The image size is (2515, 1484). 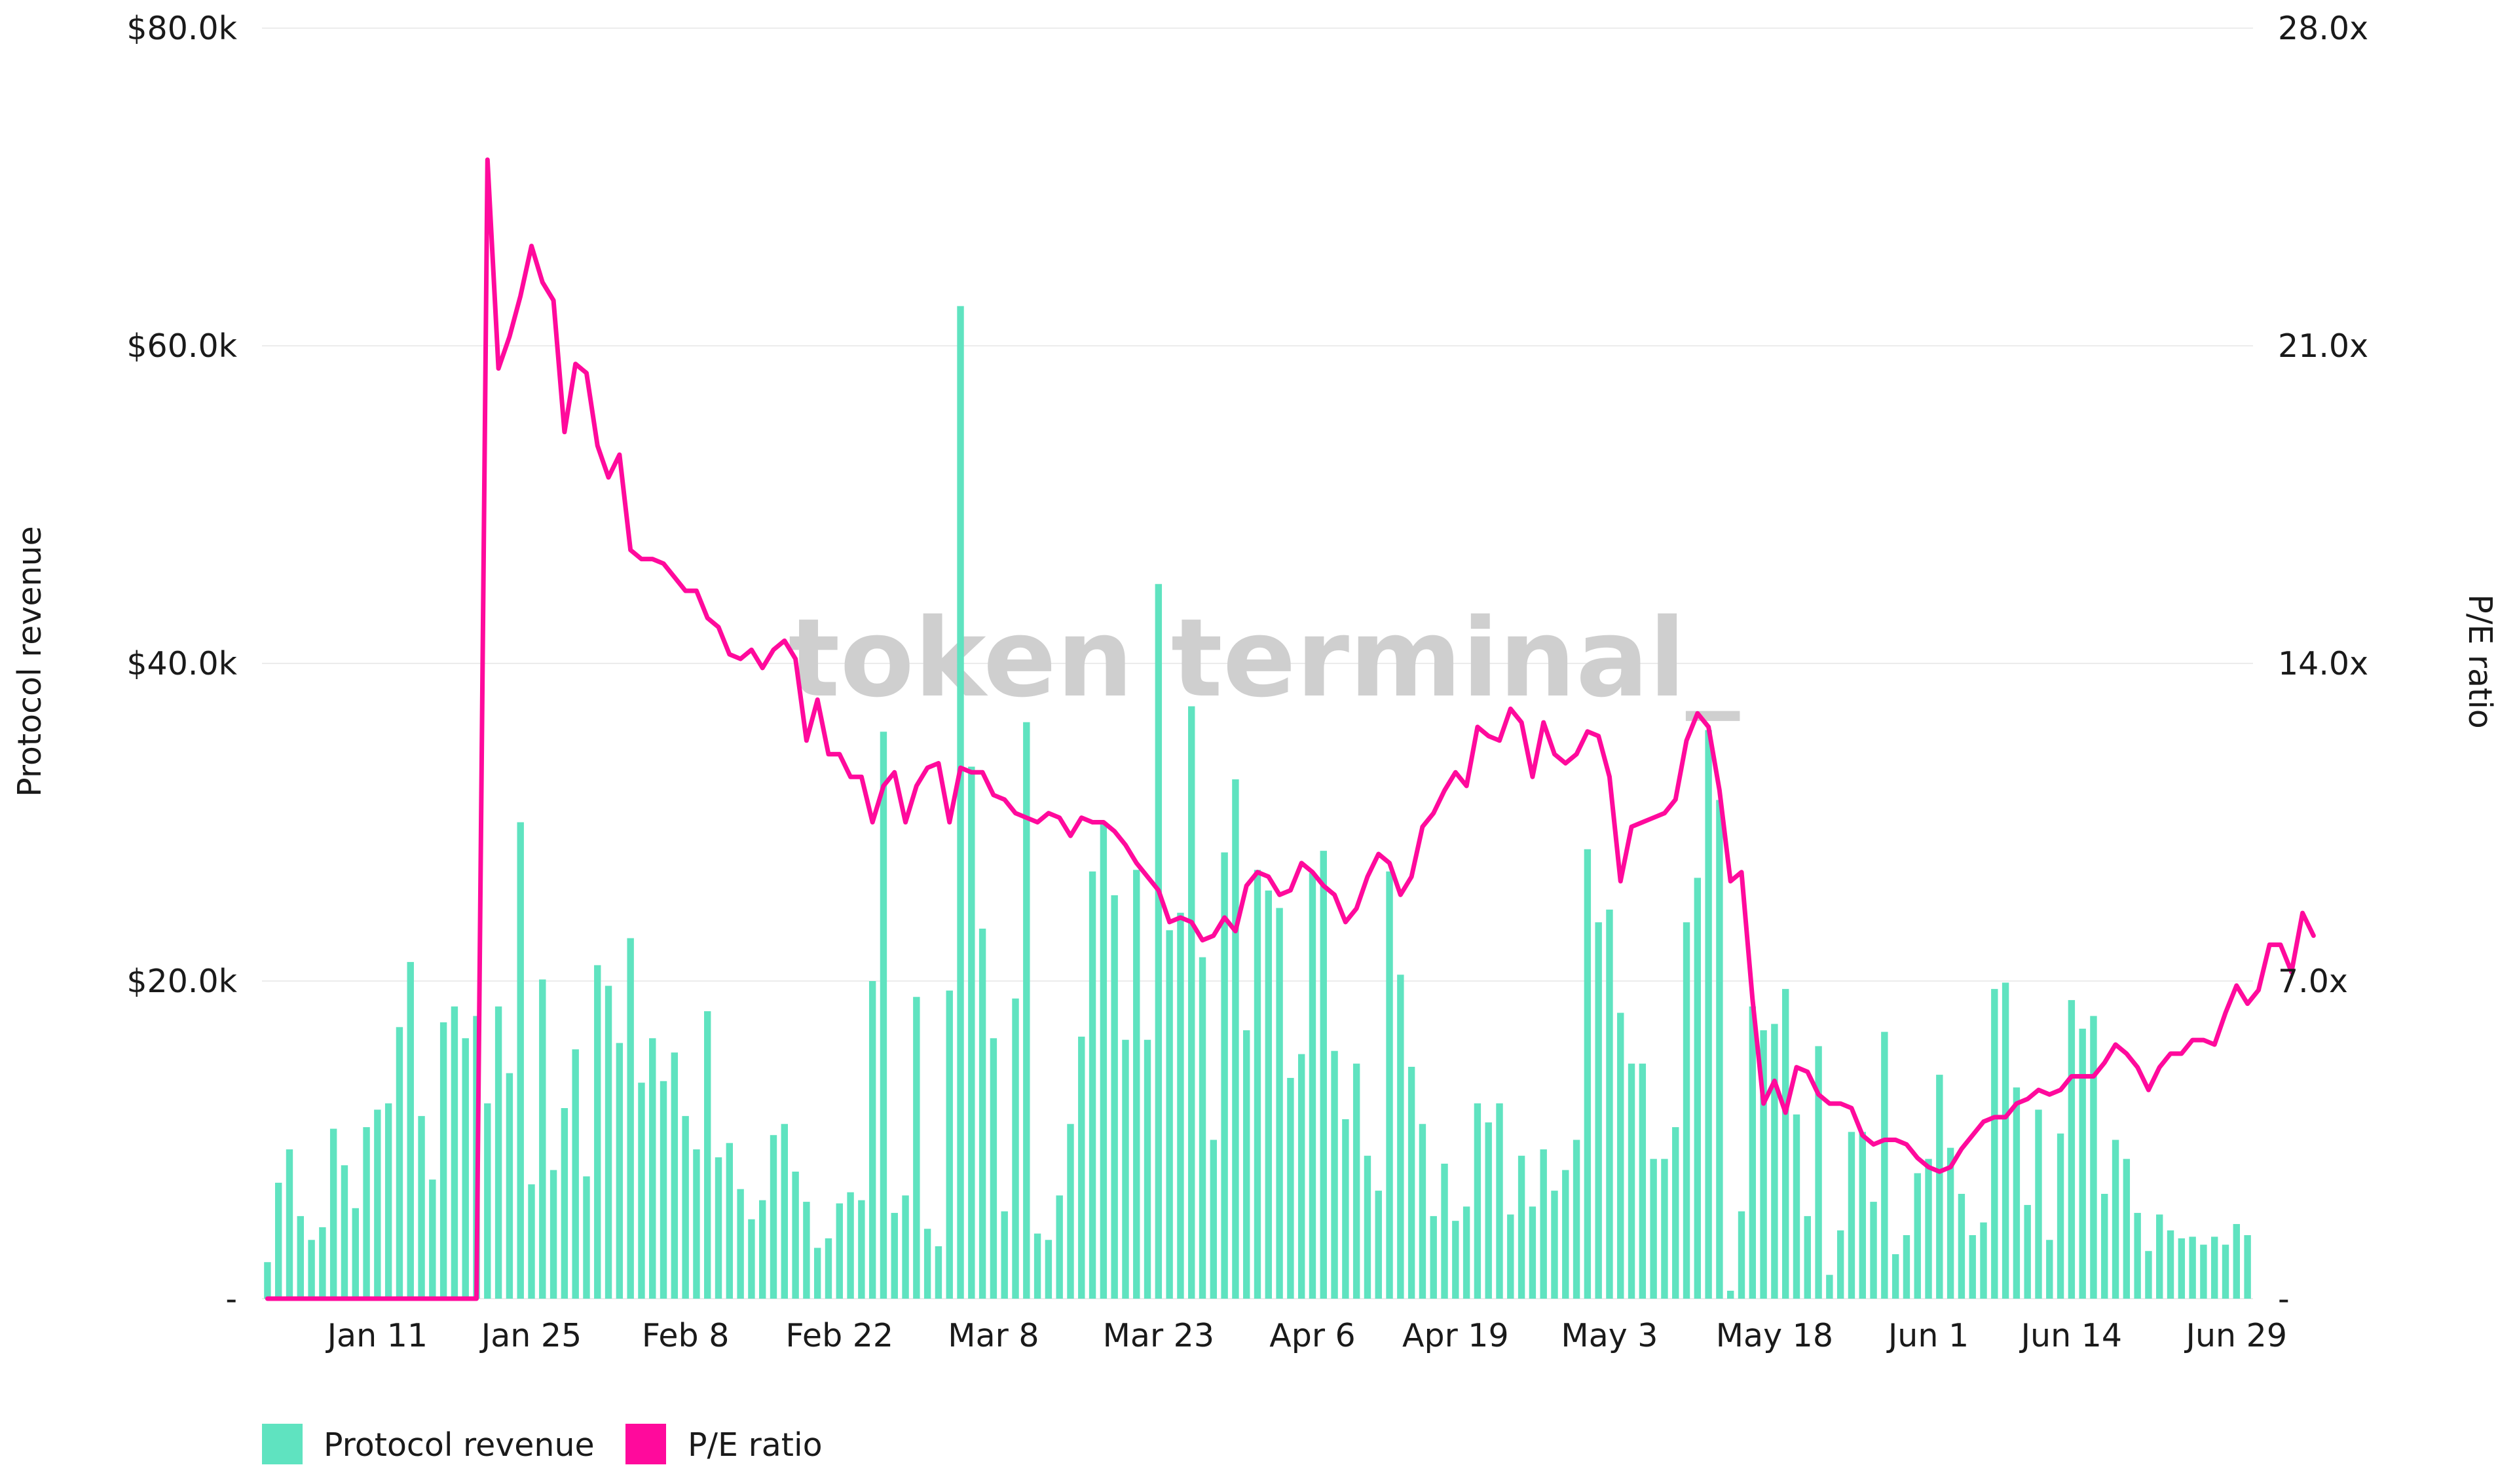 I want to click on y-left-tick-label: $60.0k, so click(x=181, y=346).